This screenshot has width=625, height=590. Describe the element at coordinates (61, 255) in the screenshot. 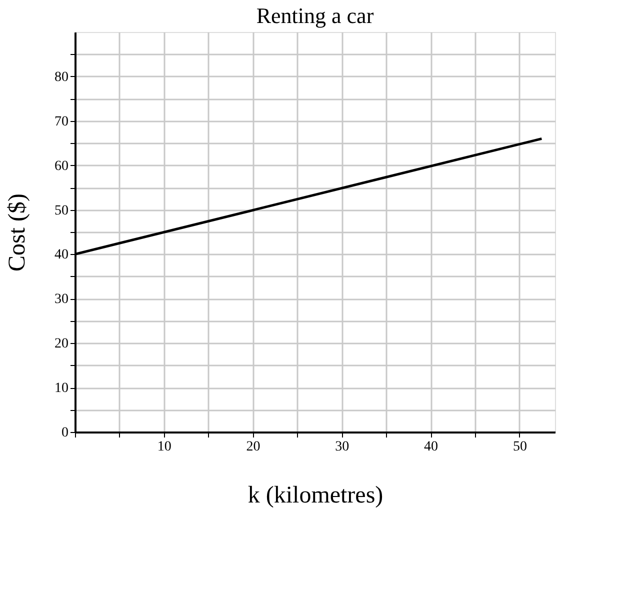

I see `y-tick-label: 40` at that location.